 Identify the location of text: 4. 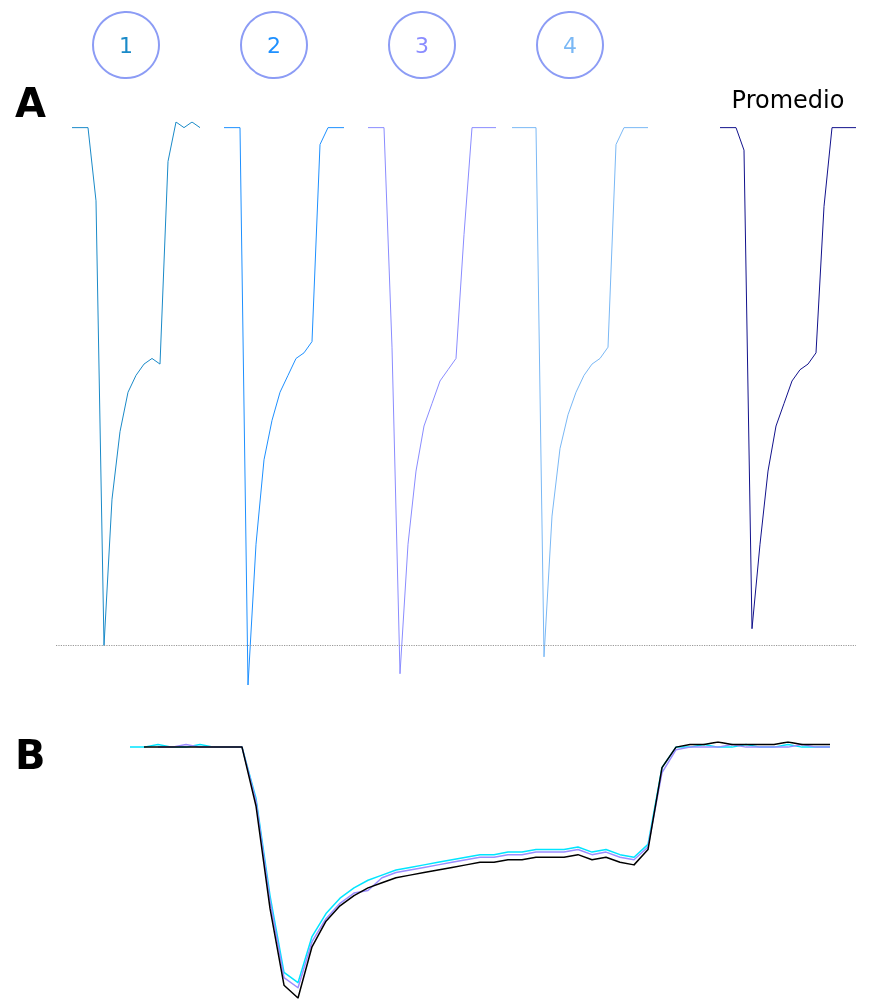
(570, 45).